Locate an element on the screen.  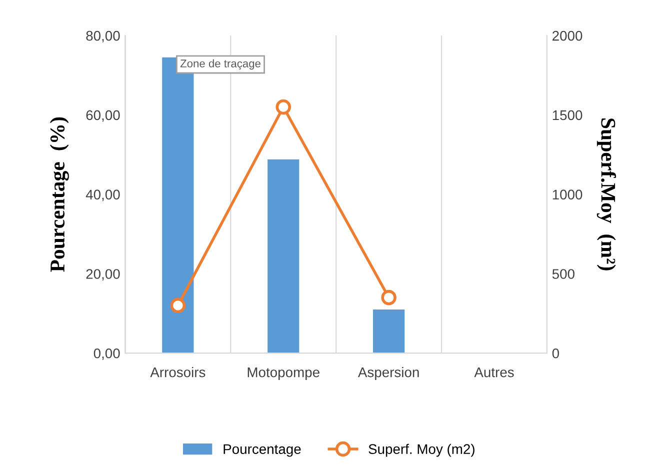
y-tick-label: 20,00 is located at coordinates (103, 275).